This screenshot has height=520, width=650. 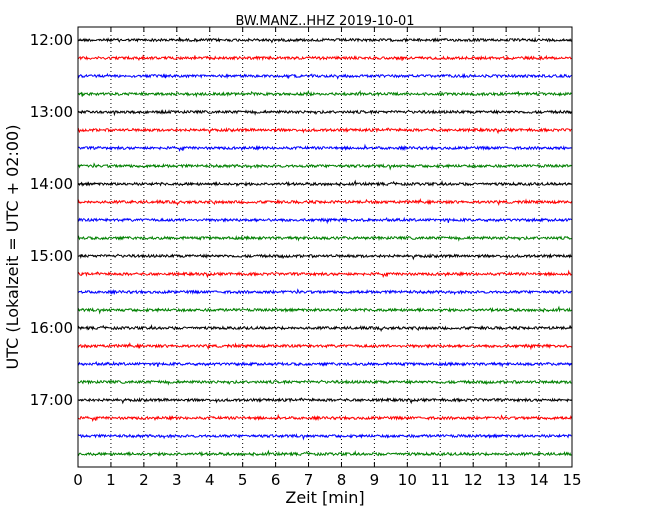 I want to click on x-tick-label: 8, so click(x=342, y=480).